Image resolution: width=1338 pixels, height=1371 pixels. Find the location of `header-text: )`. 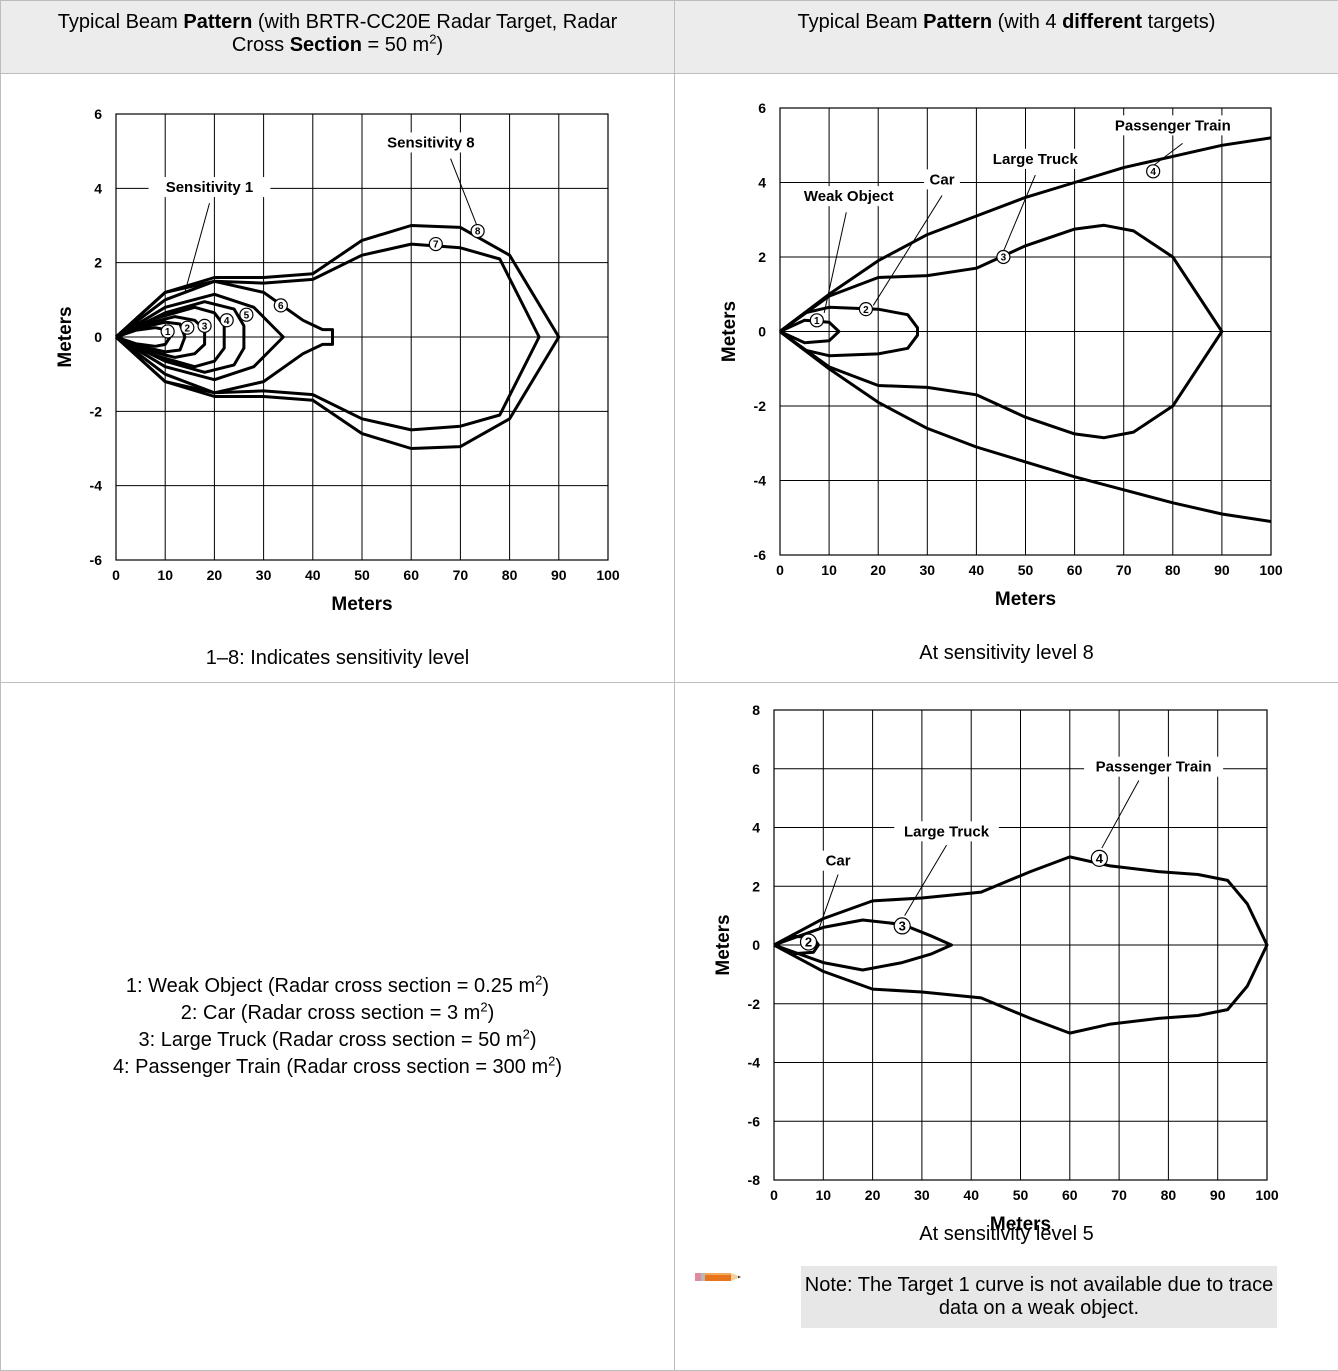

header-text: ) is located at coordinates (439, 45).